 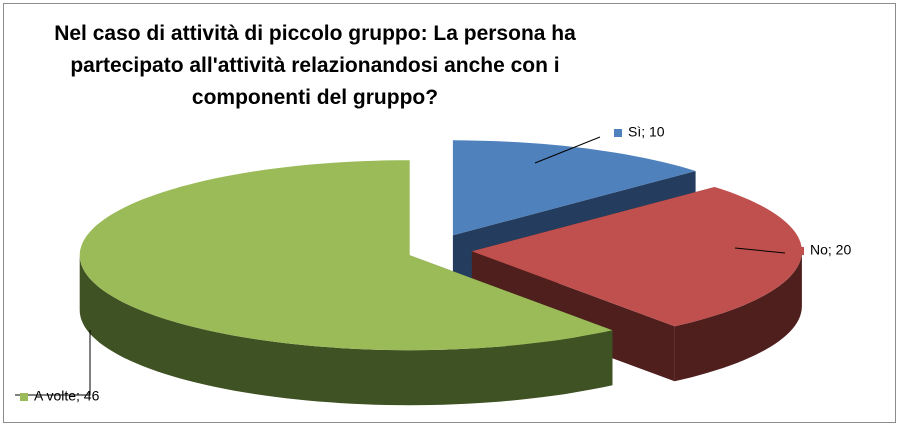 What do you see at coordinates (830, 250) in the screenshot?
I see `data-label: No; 20` at bounding box center [830, 250].